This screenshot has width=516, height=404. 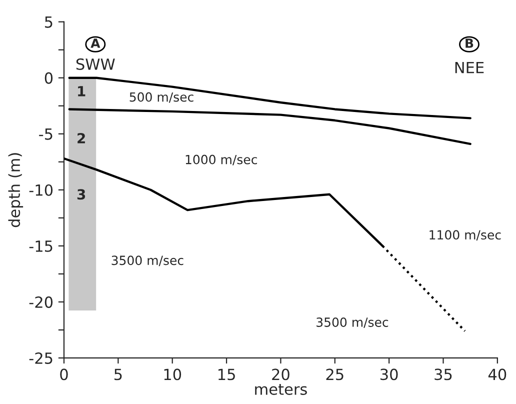 I want to click on x-tick-label: 30, so click(x=389, y=374).